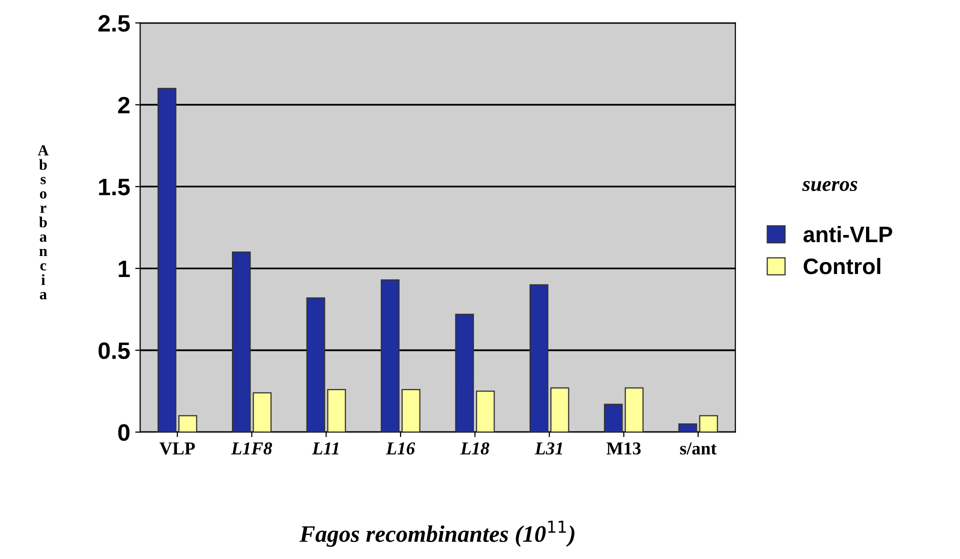 The height and width of the screenshot is (559, 960). Describe the element at coordinates (114, 187) in the screenshot. I see `y-tick-label: 1.5` at that location.